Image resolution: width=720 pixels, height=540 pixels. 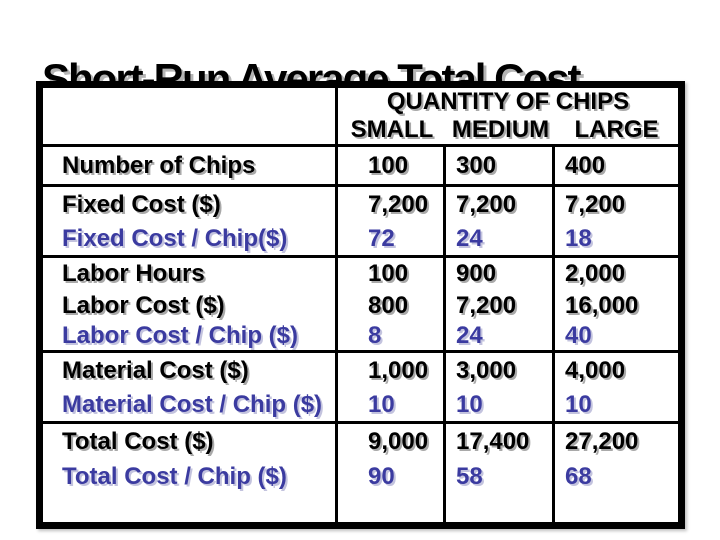 What do you see at coordinates (500, 441) in the screenshot?
I see `cell-value-medium: 17,400` at bounding box center [500, 441].